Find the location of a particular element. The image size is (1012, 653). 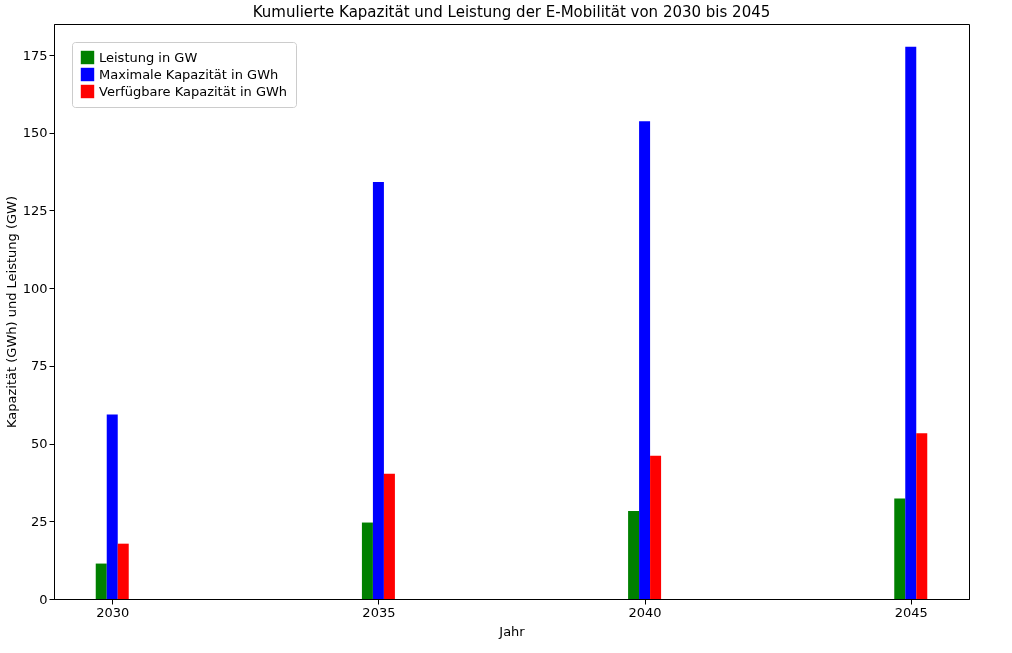

y-tick-label: 100 is located at coordinates (35, 288).